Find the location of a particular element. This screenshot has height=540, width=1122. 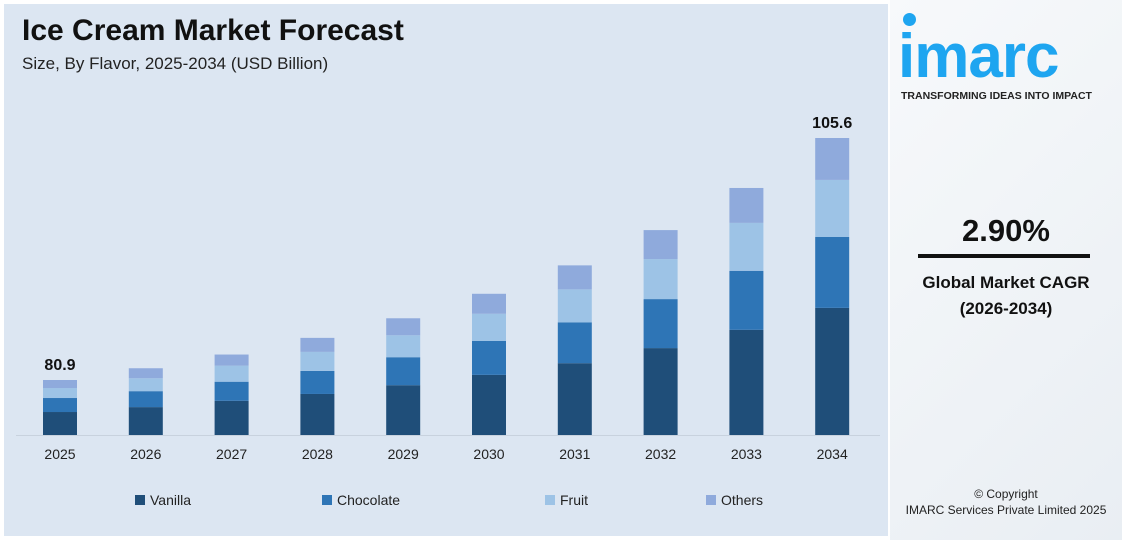

bar-vanilla-2025 is located at coordinates (60, 423).